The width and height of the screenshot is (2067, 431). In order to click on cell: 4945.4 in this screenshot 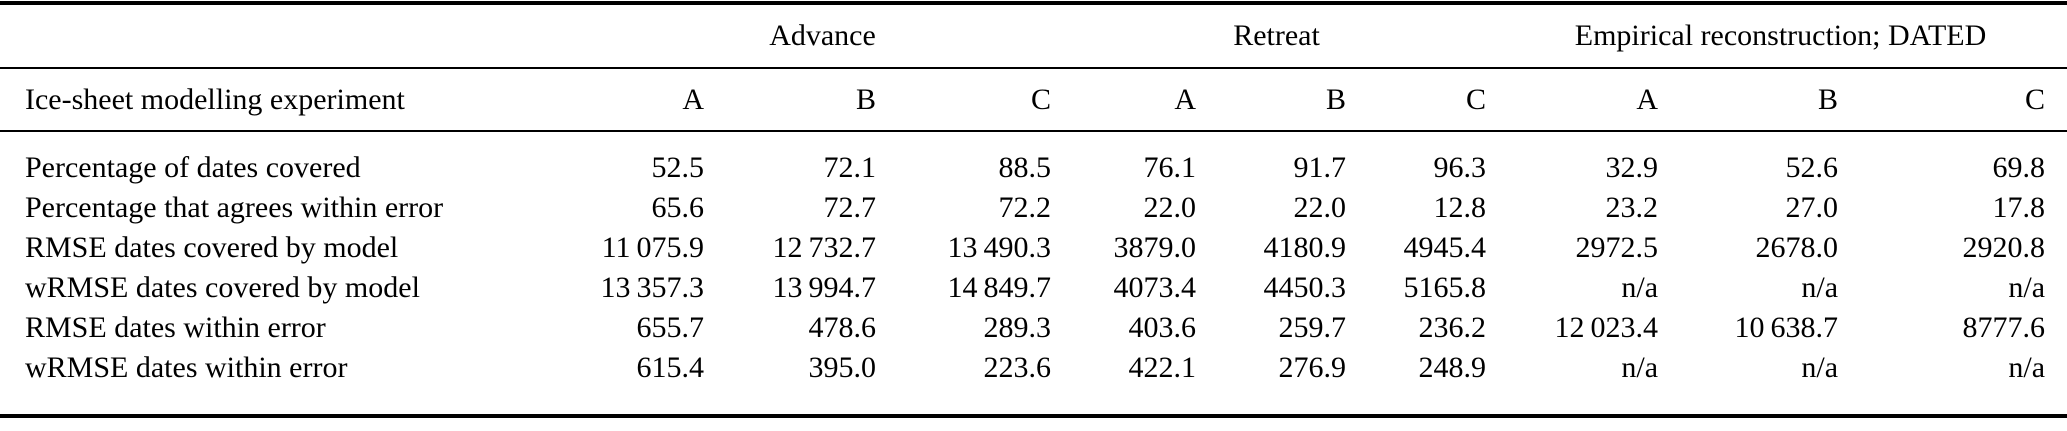, I will do `click(1445, 247)`.